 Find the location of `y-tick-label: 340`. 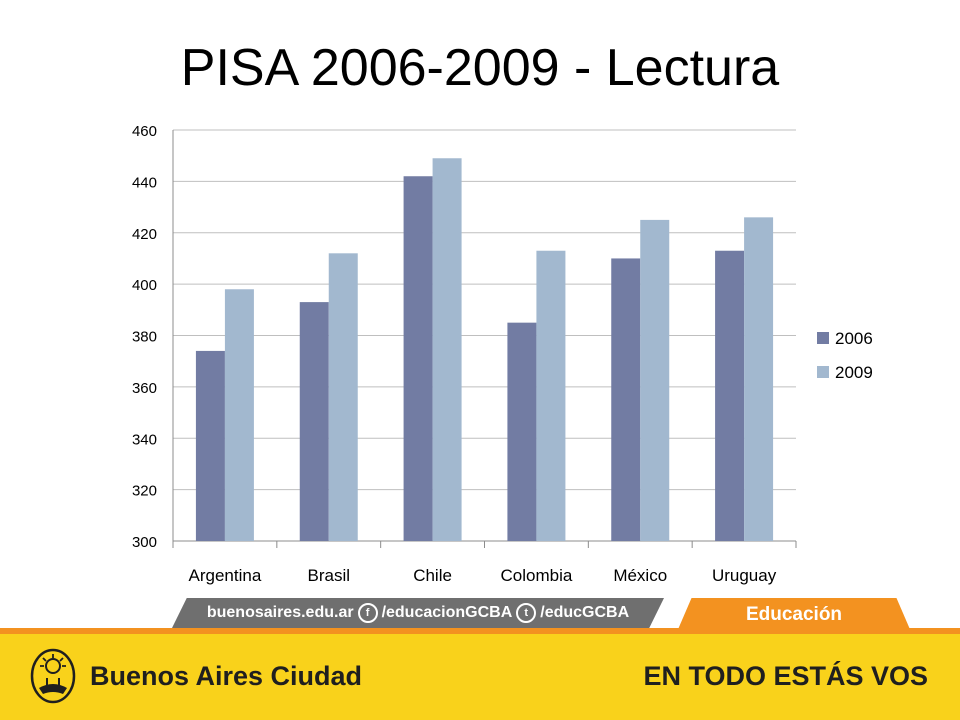

y-tick-label: 340 is located at coordinates (144, 439).